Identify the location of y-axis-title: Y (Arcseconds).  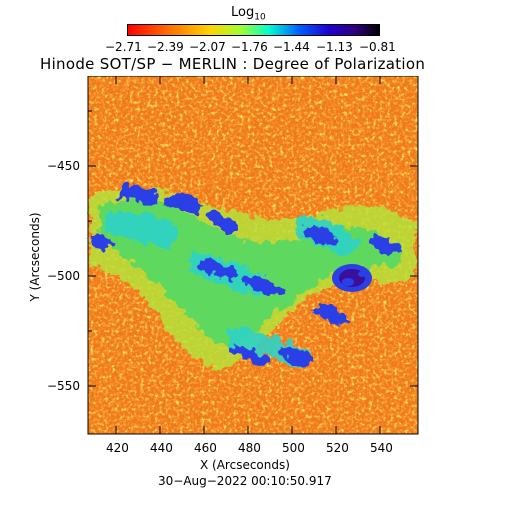
(35, 257).